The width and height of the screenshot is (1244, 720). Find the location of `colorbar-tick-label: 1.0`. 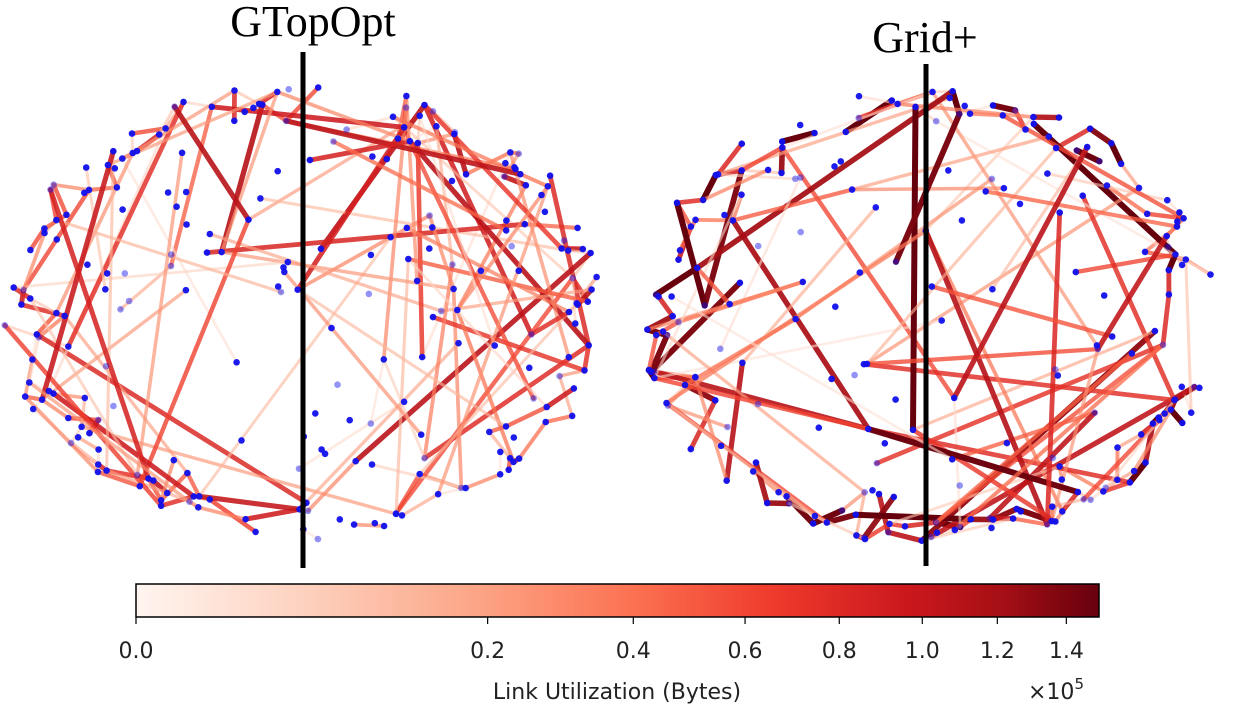

colorbar-tick-label: 1.0 is located at coordinates (922, 651).